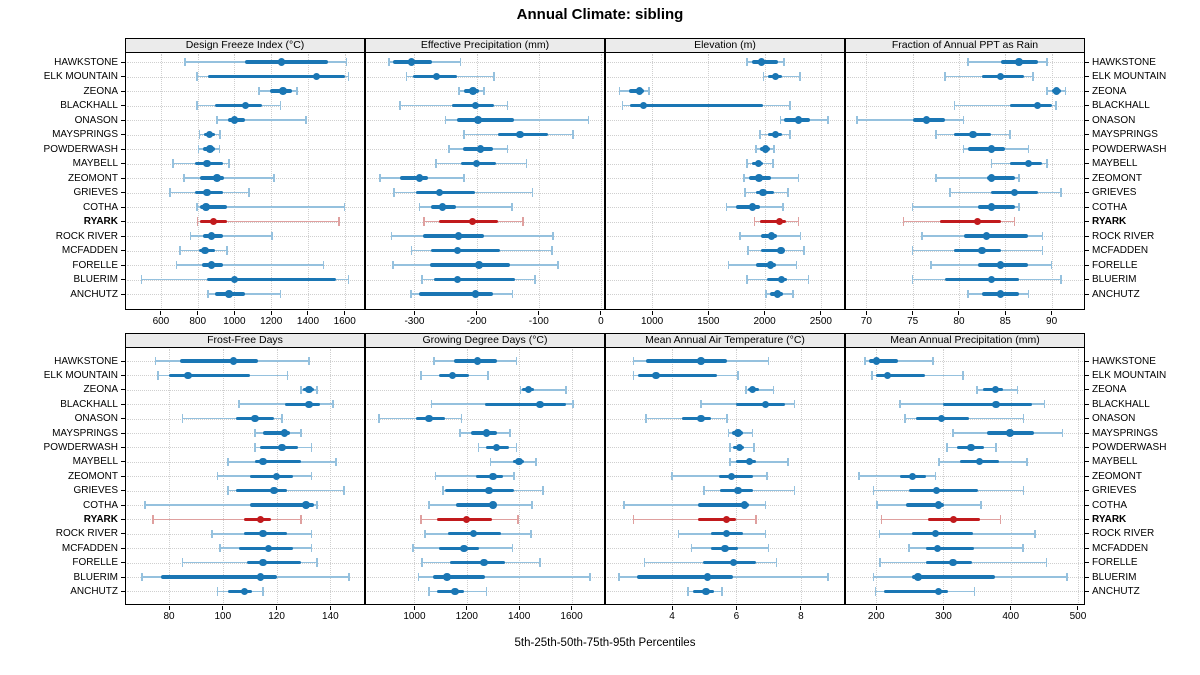  I want to click on site-label-left: ZEOMONT, so click(93, 476).